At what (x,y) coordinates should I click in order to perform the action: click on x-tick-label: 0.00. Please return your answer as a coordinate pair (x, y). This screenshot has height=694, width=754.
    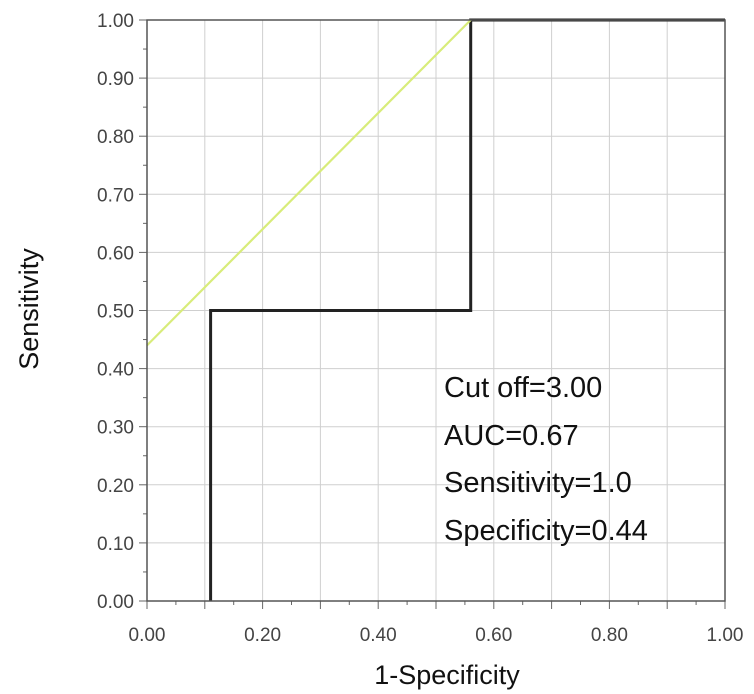
    Looking at the image, I should click on (147, 635).